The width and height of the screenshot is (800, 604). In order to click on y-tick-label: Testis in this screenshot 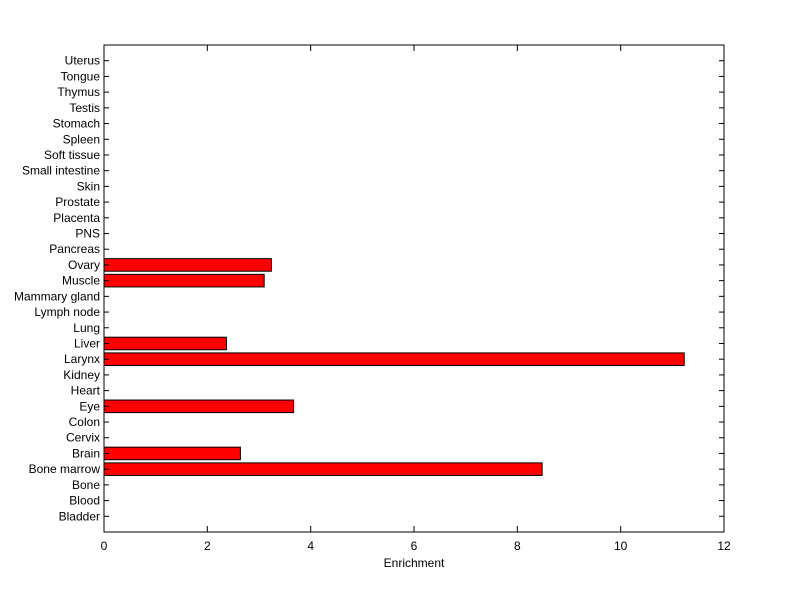, I will do `click(84, 108)`.